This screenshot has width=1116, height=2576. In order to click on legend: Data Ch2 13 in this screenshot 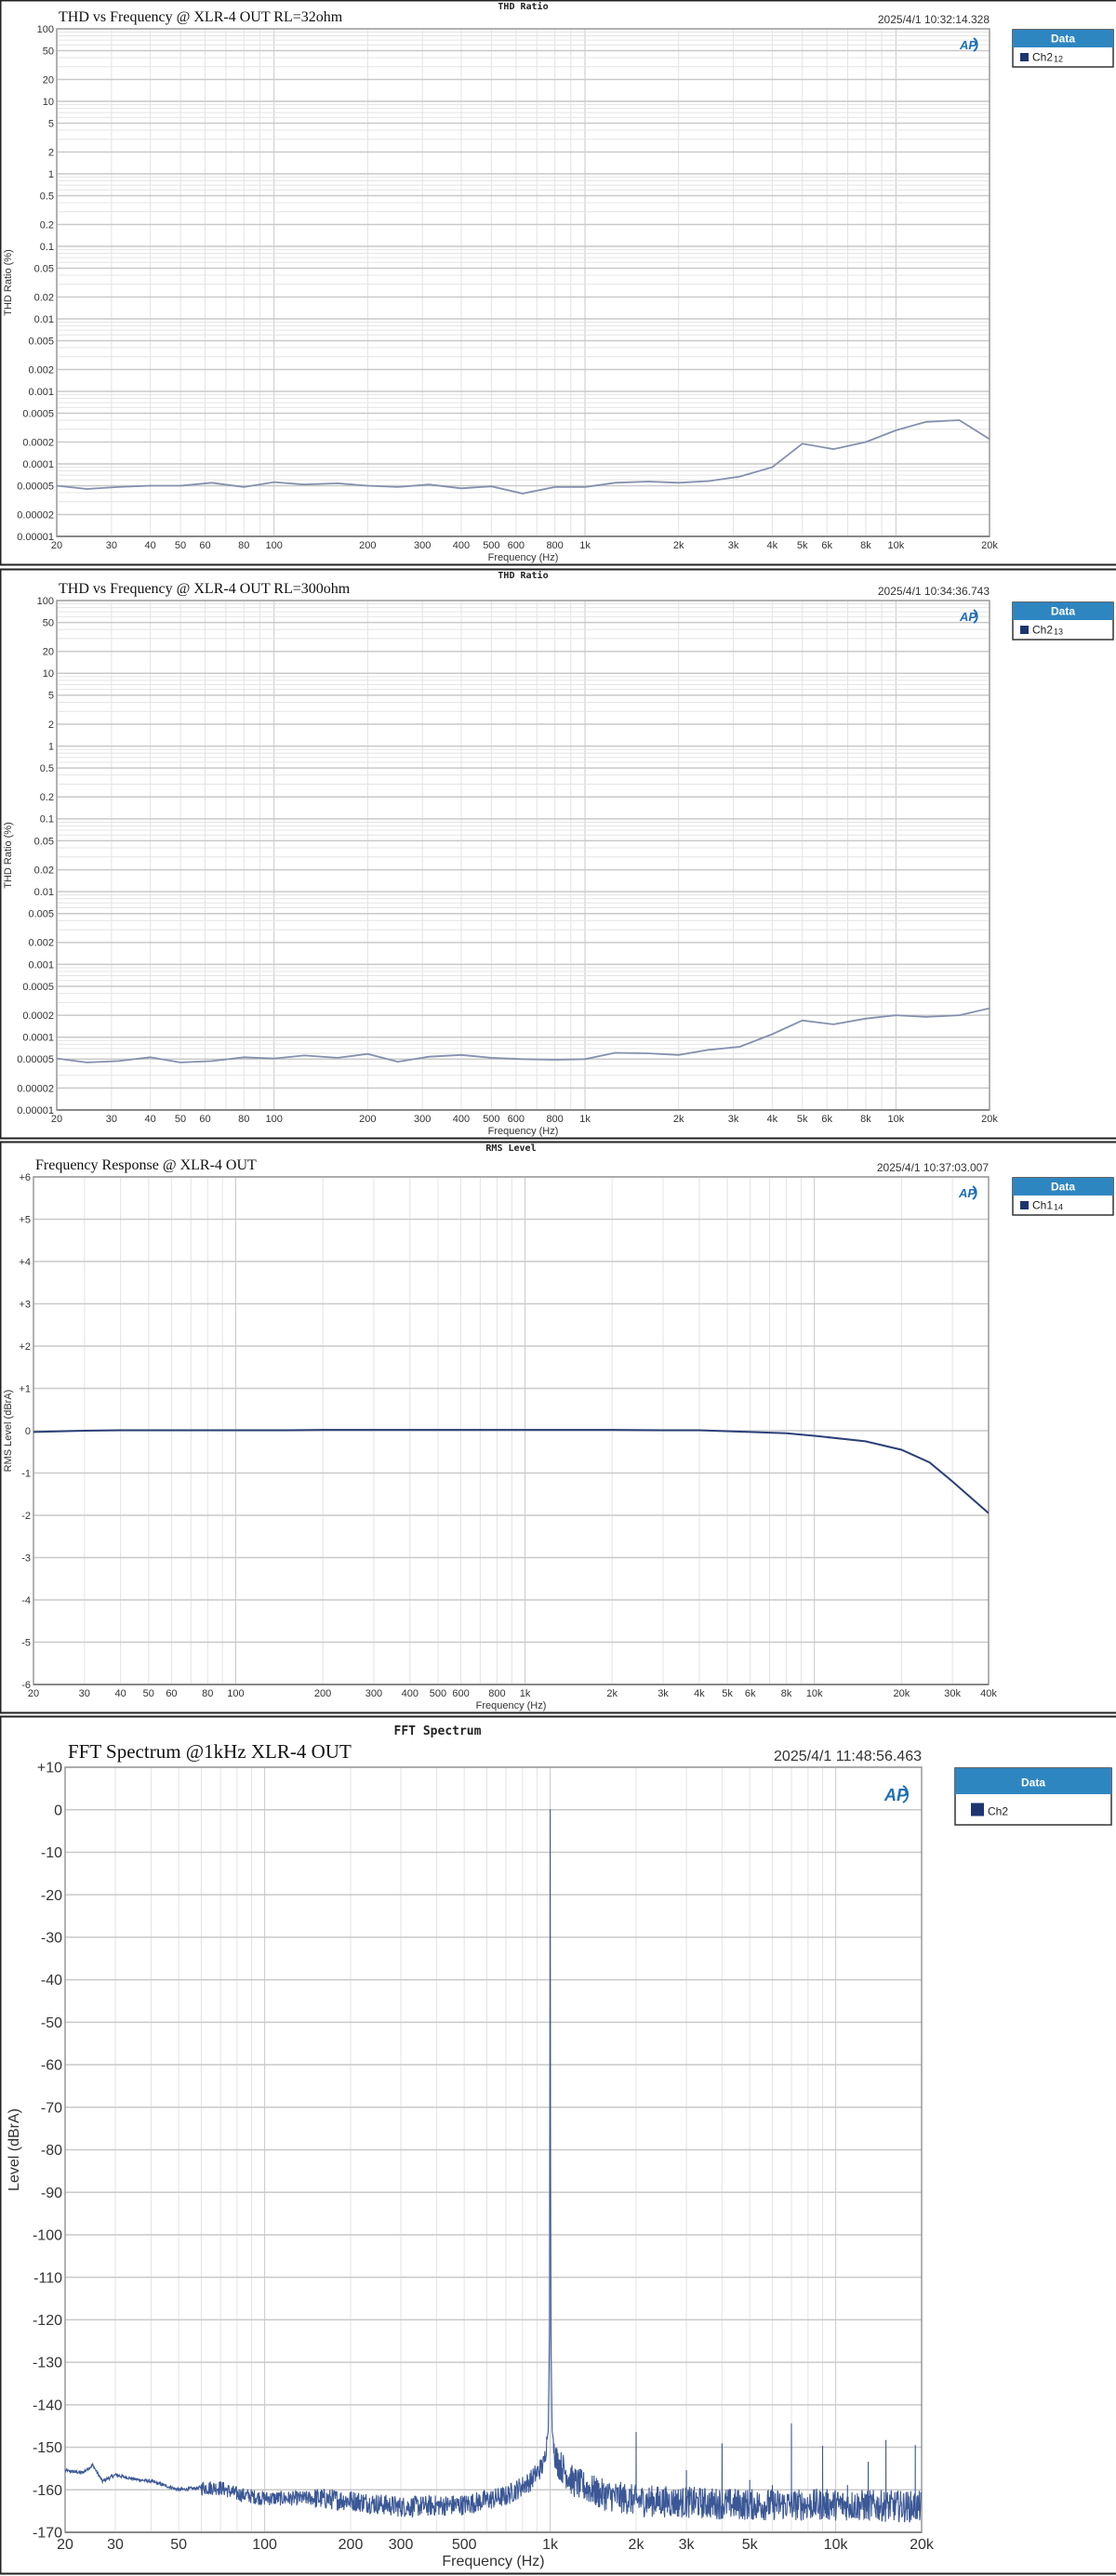, I will do `click(1063, 621)`.